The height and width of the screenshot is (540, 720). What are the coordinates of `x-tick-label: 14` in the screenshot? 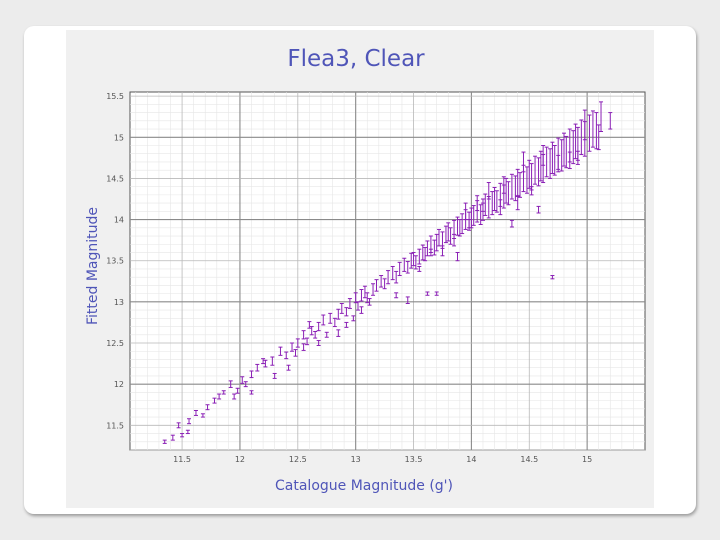 It's located at (471, 459).